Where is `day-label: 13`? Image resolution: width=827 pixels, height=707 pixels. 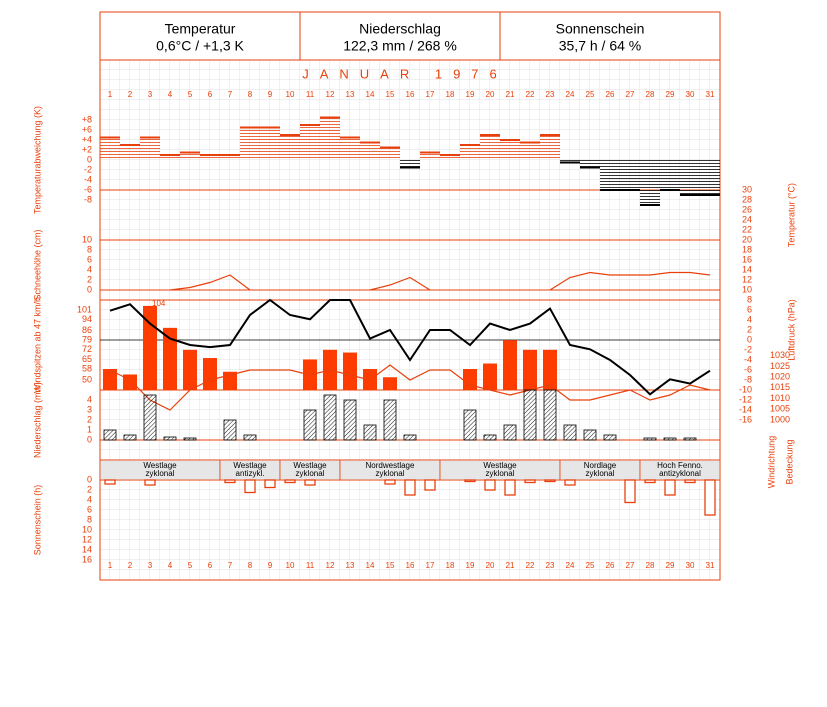 day-label: 13 is located at coordinates (350, 565).